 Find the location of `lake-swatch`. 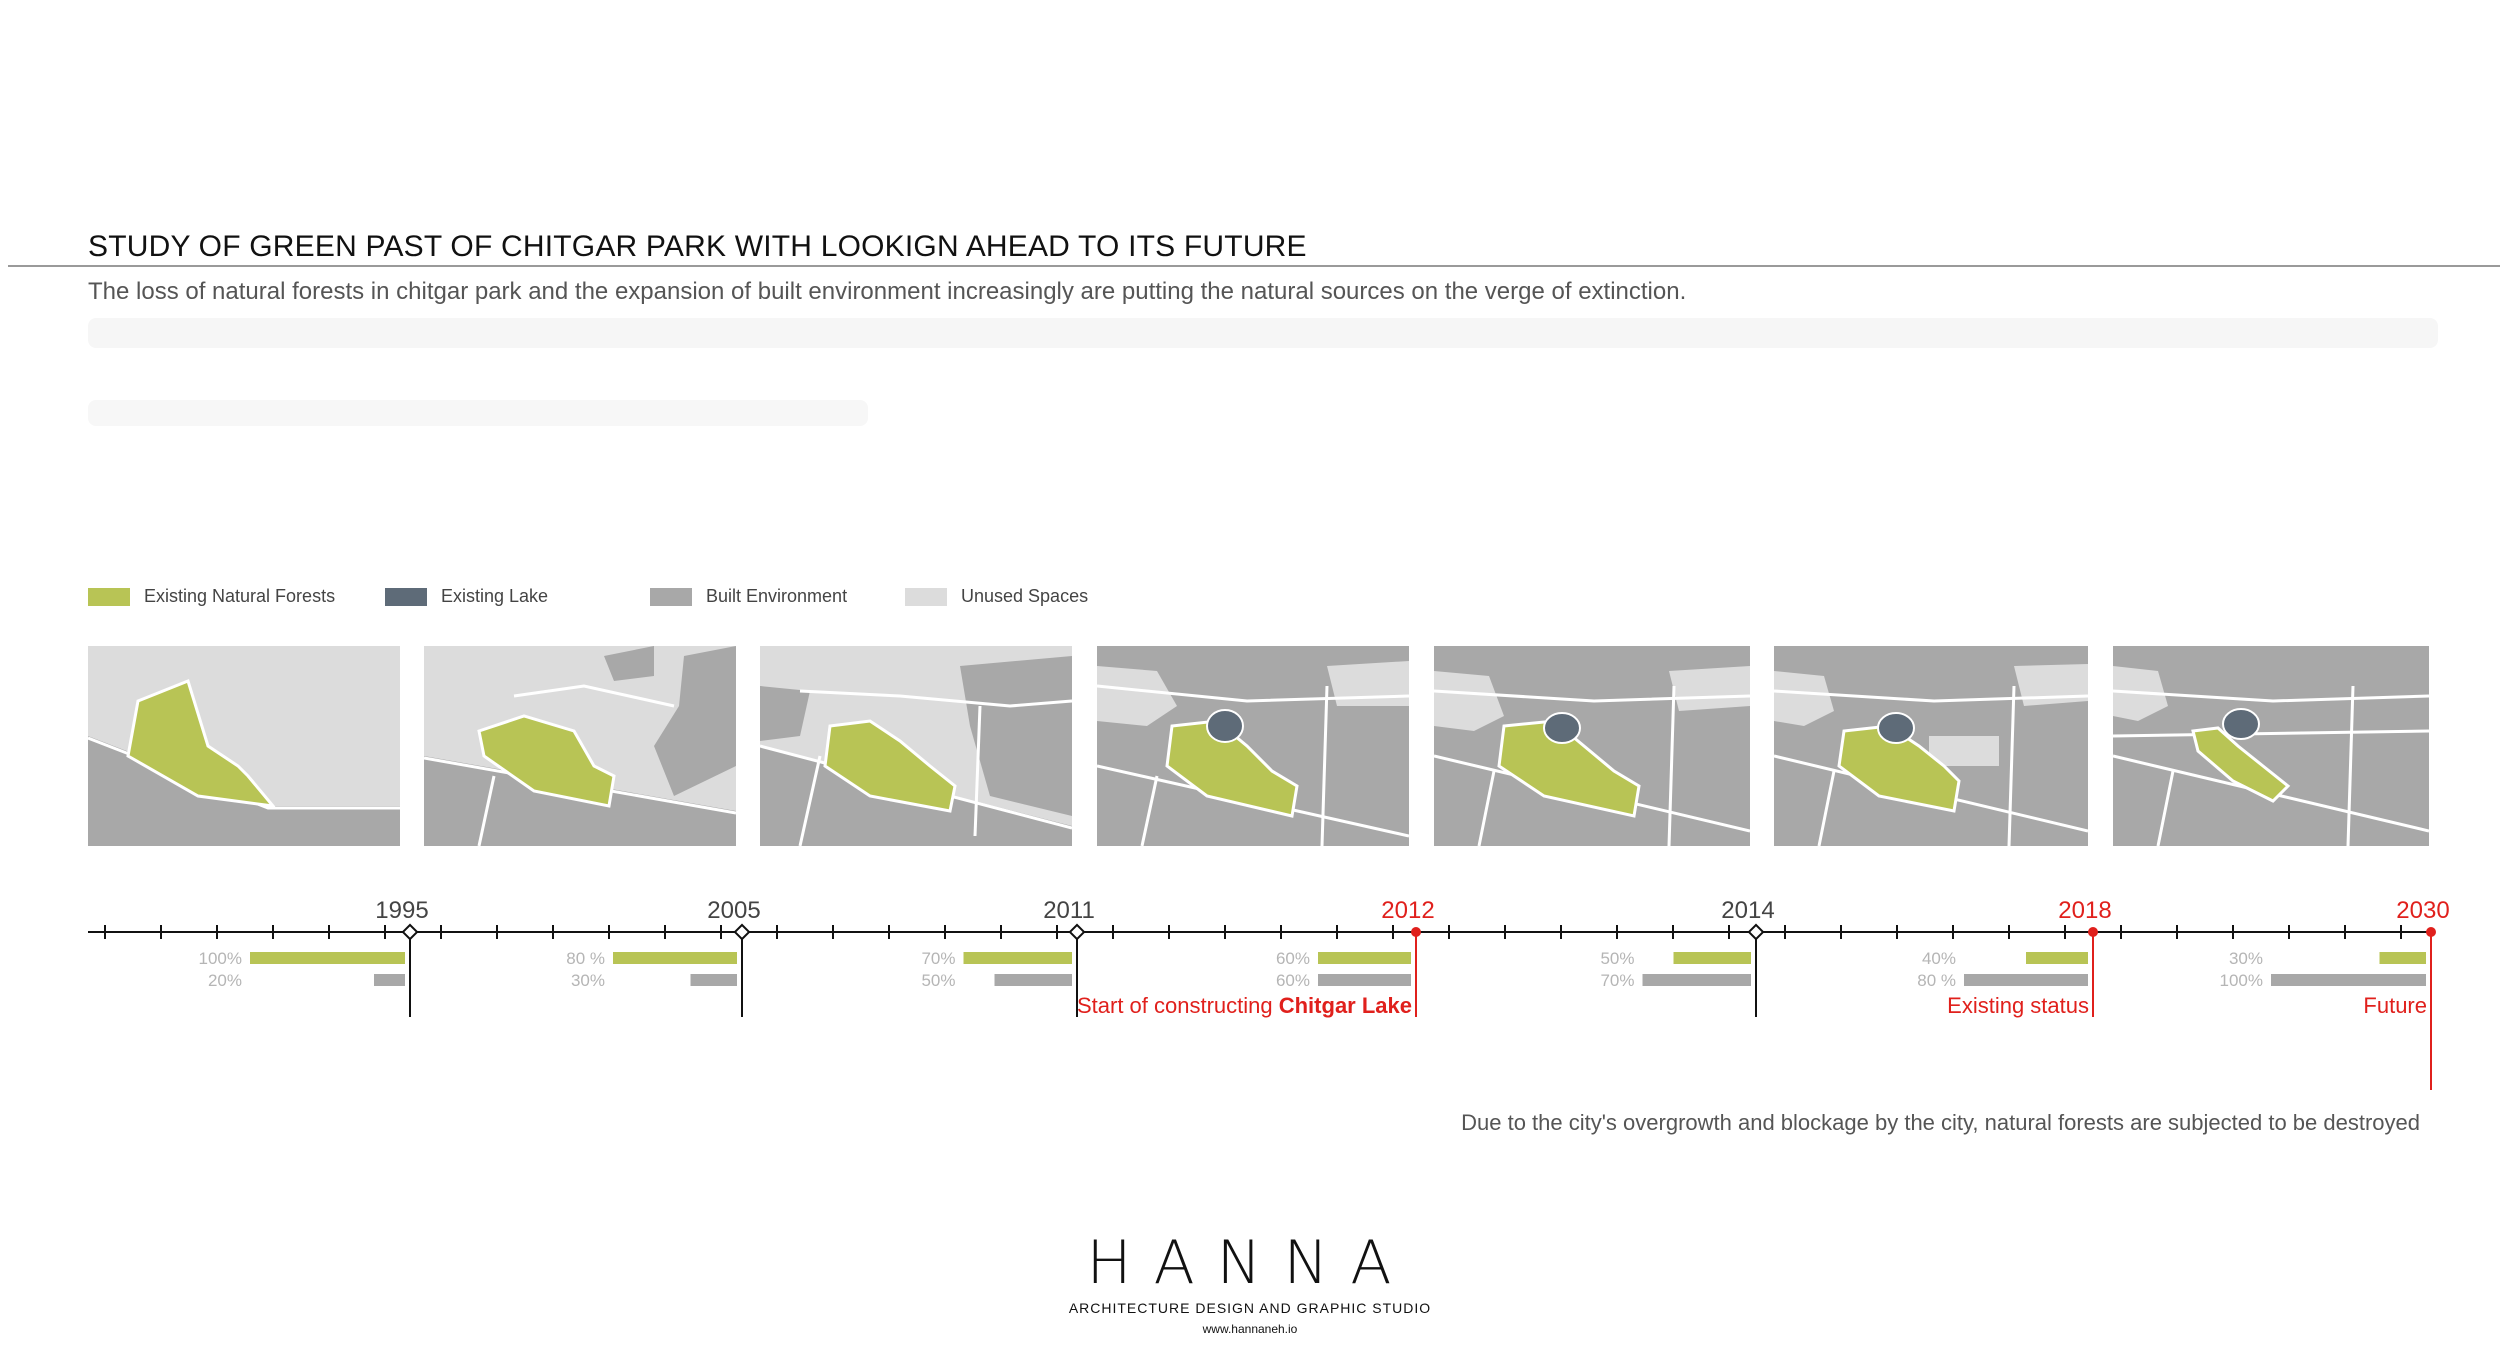

lake-swatch is located at coordinates (406, 596).